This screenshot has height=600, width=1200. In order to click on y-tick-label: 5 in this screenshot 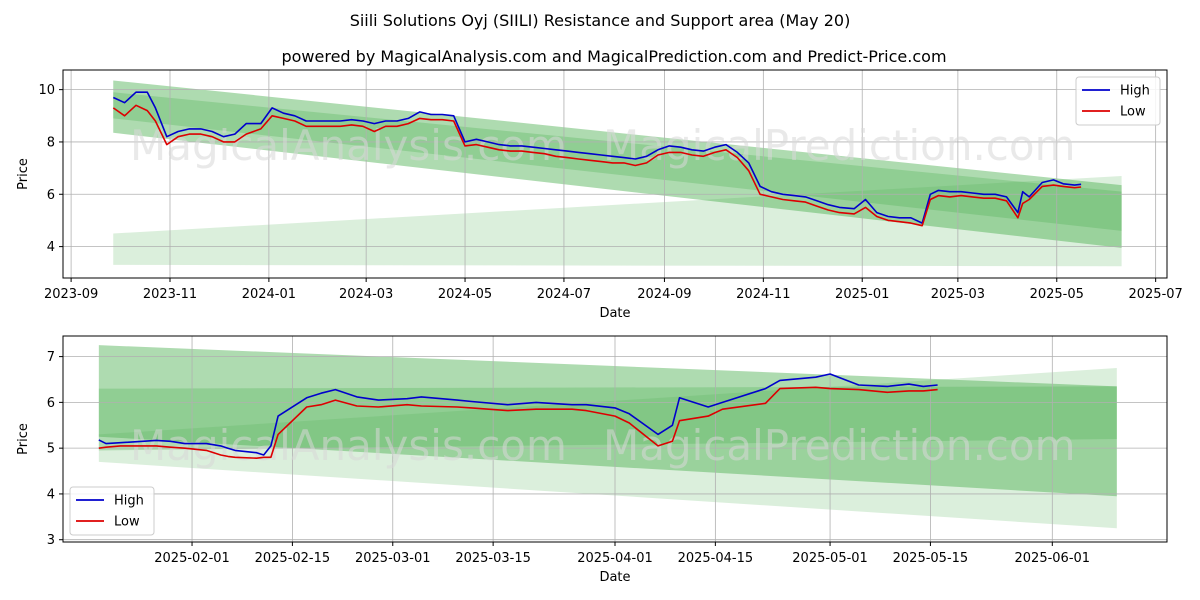, I will do `click(51, 449)`.